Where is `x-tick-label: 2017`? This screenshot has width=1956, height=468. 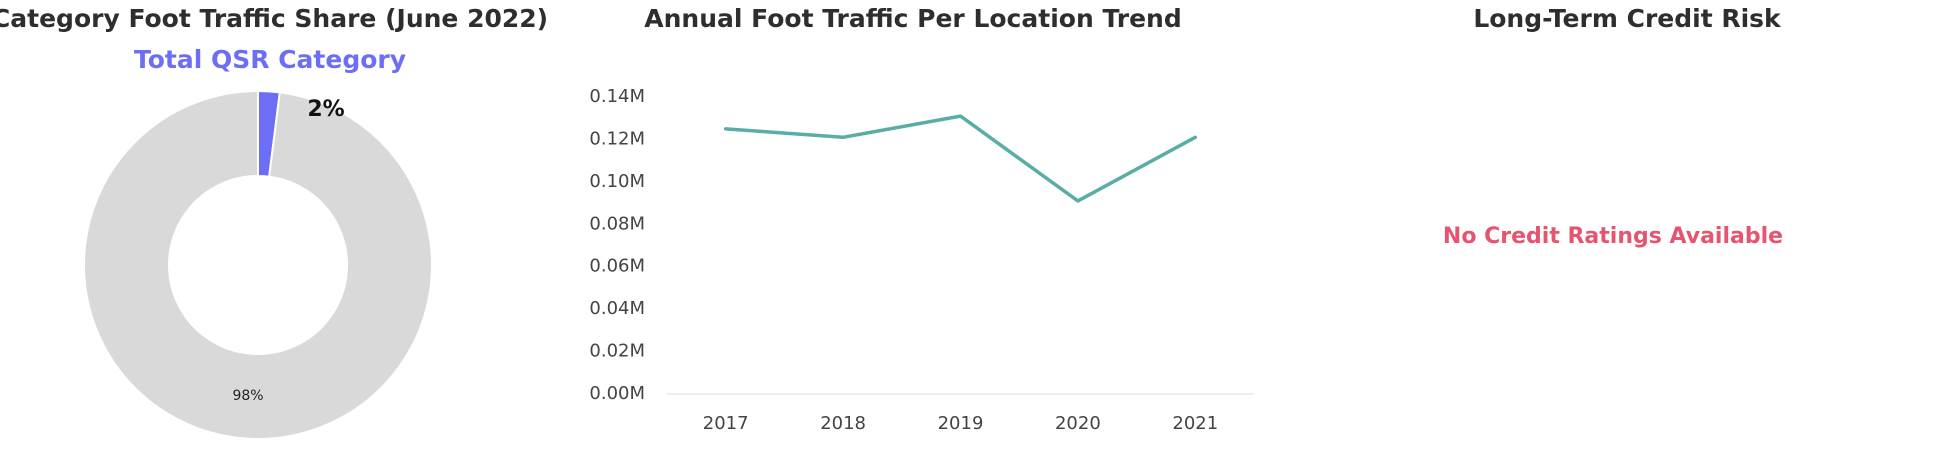
x-tick-label: 2017 is located at coordinates (726, 423).